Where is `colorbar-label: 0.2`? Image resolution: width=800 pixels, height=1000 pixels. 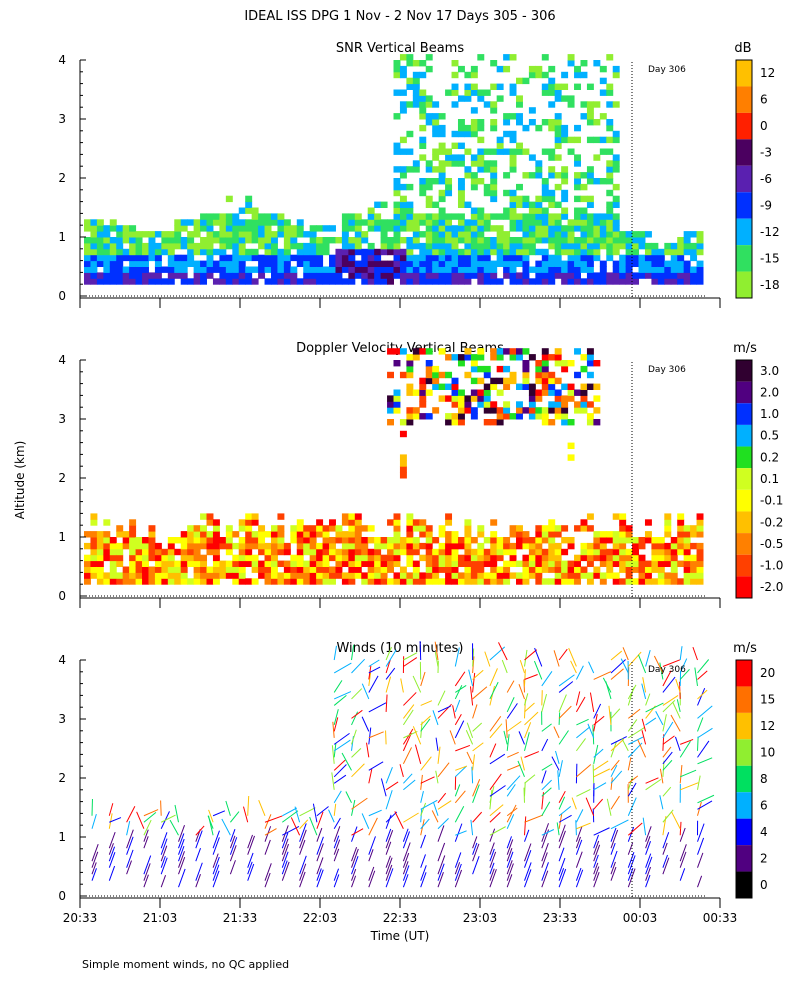 colorbar-label: 0.2 is located at coordinates (769, 457).